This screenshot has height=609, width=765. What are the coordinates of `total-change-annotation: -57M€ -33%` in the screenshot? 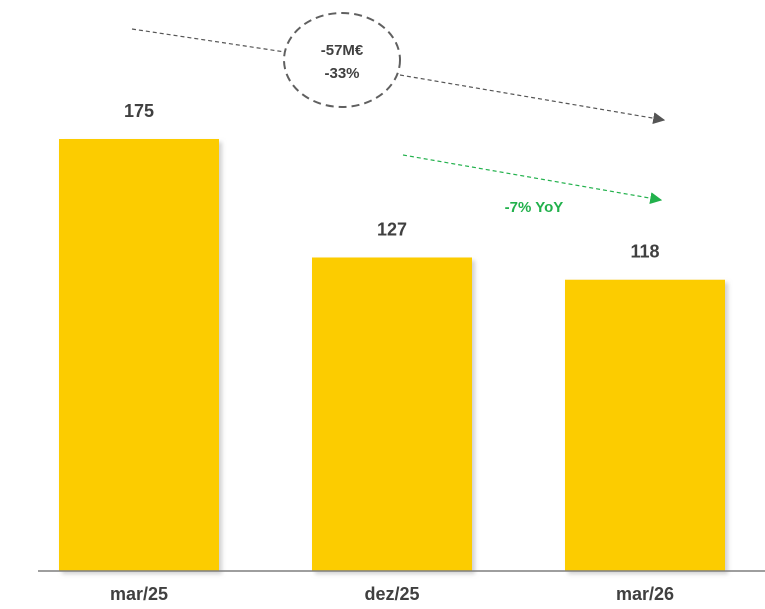 It's located at (398, 68).